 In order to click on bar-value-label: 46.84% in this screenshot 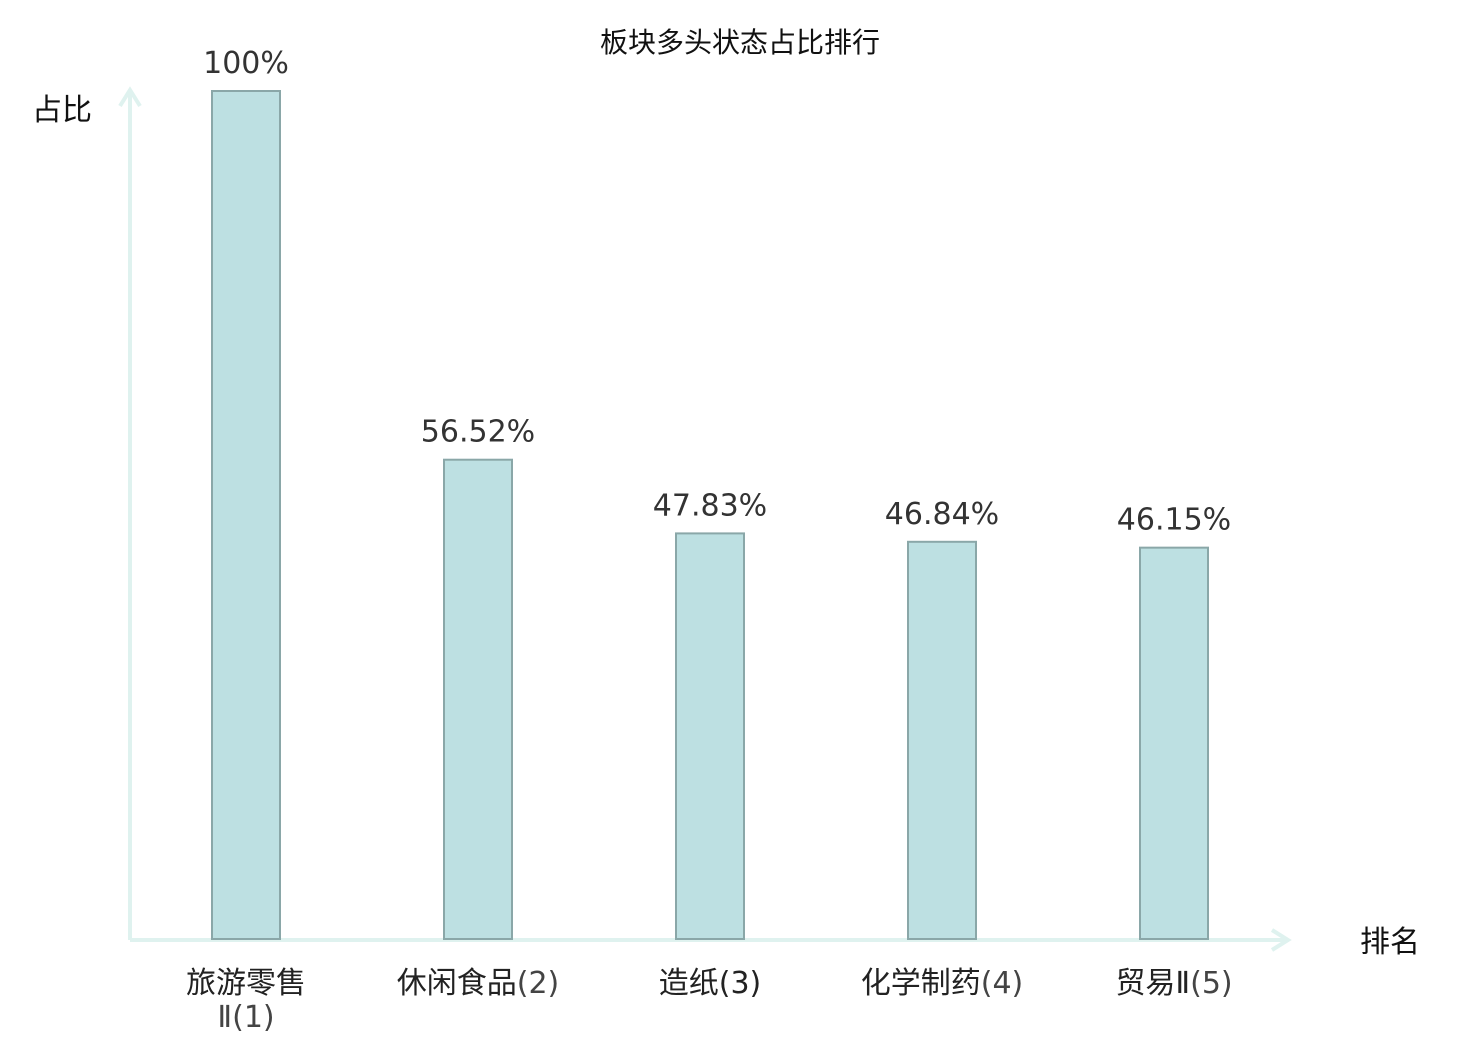, I will do `click(942, 514)`.